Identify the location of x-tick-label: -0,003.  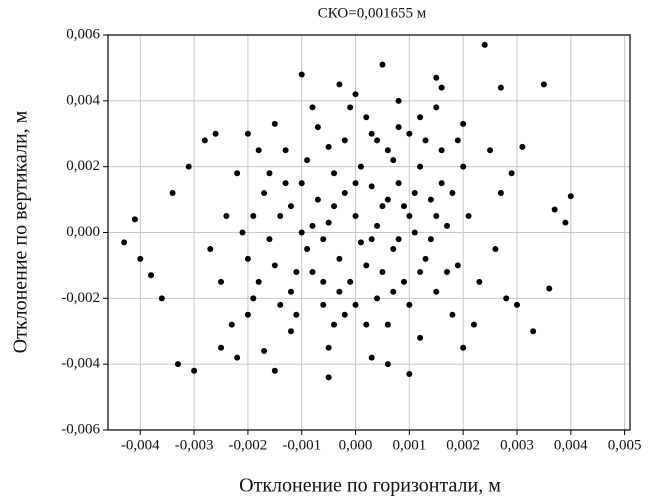
(194, 445).